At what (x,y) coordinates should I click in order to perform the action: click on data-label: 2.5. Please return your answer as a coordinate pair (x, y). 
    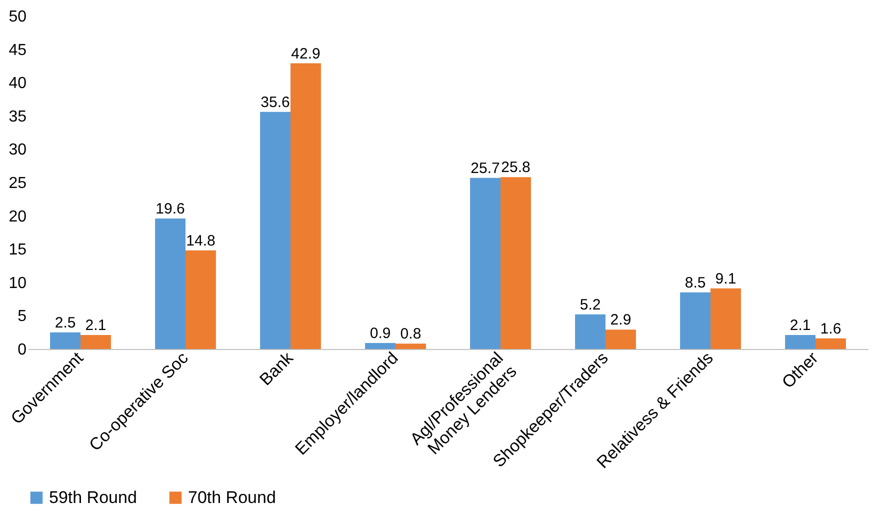
    Looking at the image, I should click on (65, 323).